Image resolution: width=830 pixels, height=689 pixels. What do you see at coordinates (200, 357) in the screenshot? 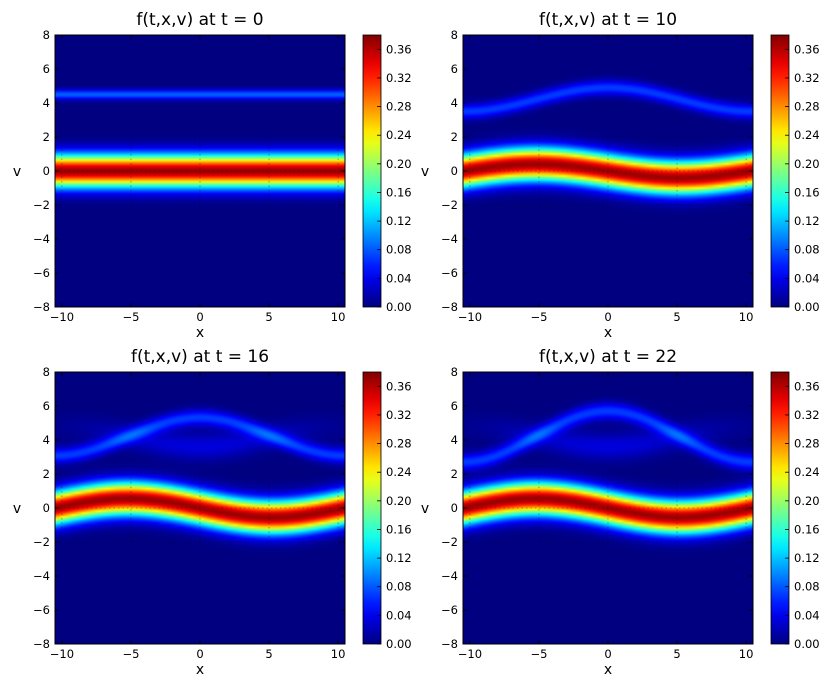
I see `panel-title: f(t,x,v) at t = 16` at bounding box center [200, 357].